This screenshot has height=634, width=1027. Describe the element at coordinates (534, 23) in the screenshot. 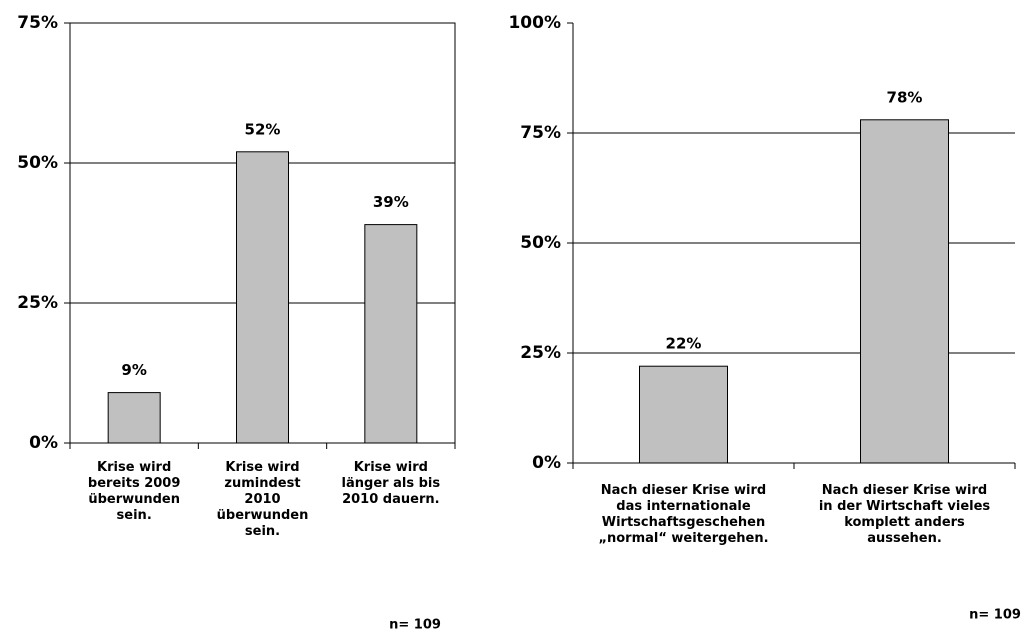

I see `y-tick-label: 100%` at that location.